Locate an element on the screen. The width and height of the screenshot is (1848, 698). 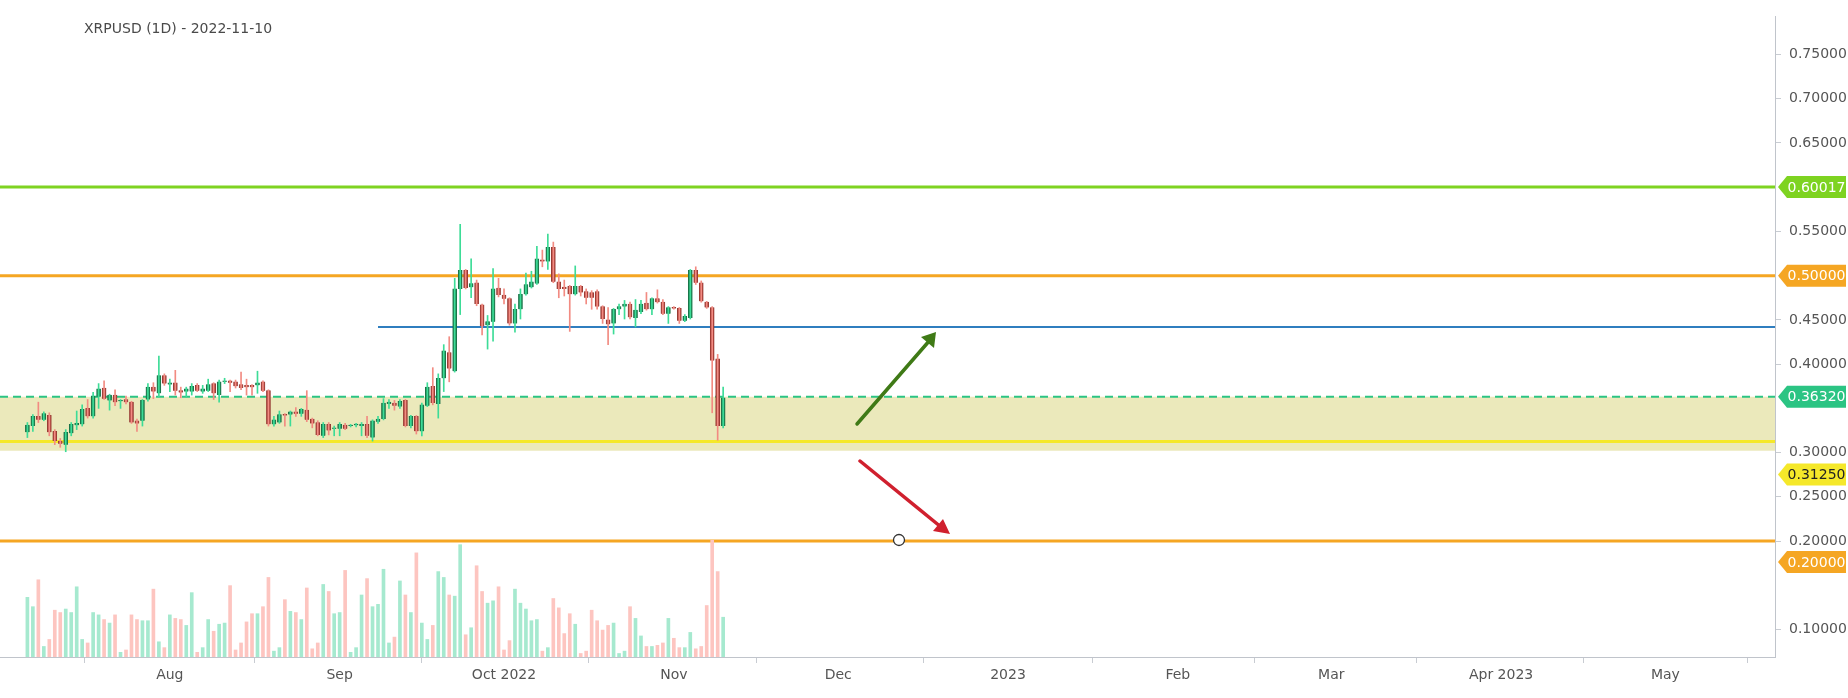
y-tick-label: 0.25000 is located at coordinates (1818, 495).